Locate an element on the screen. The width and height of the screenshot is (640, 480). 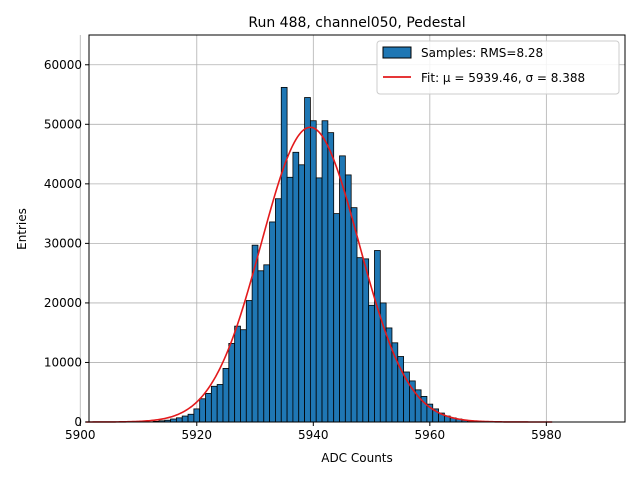
y-tick-label: 60000 is located at coordinates (63, 65).